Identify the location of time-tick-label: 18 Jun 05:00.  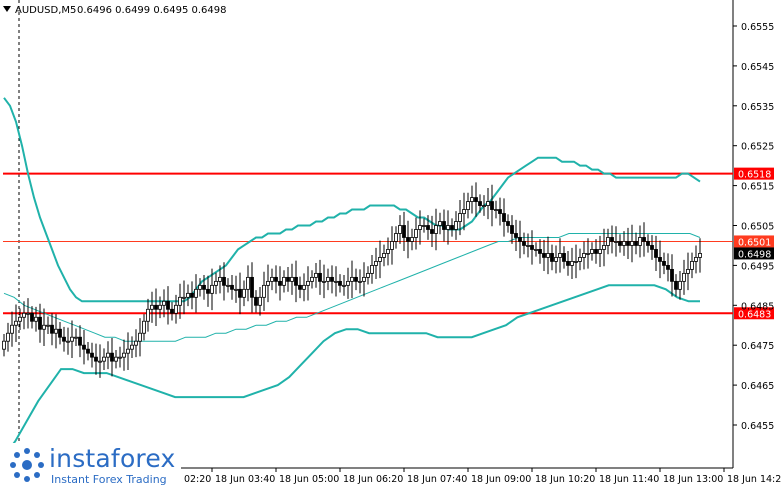
(309, 479).